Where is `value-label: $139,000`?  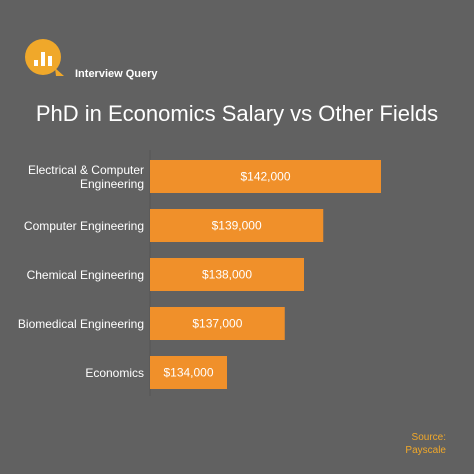 value-label: $139,000 is located at coordinates (237, 226).